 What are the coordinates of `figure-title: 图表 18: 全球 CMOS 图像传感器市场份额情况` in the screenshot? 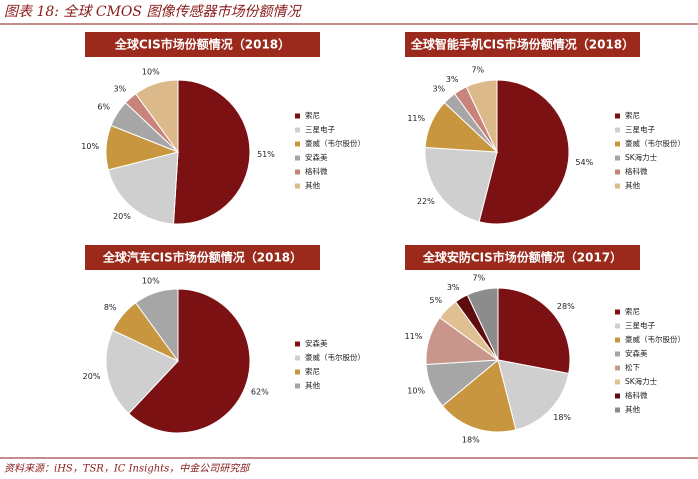 It's located at (153, 12).